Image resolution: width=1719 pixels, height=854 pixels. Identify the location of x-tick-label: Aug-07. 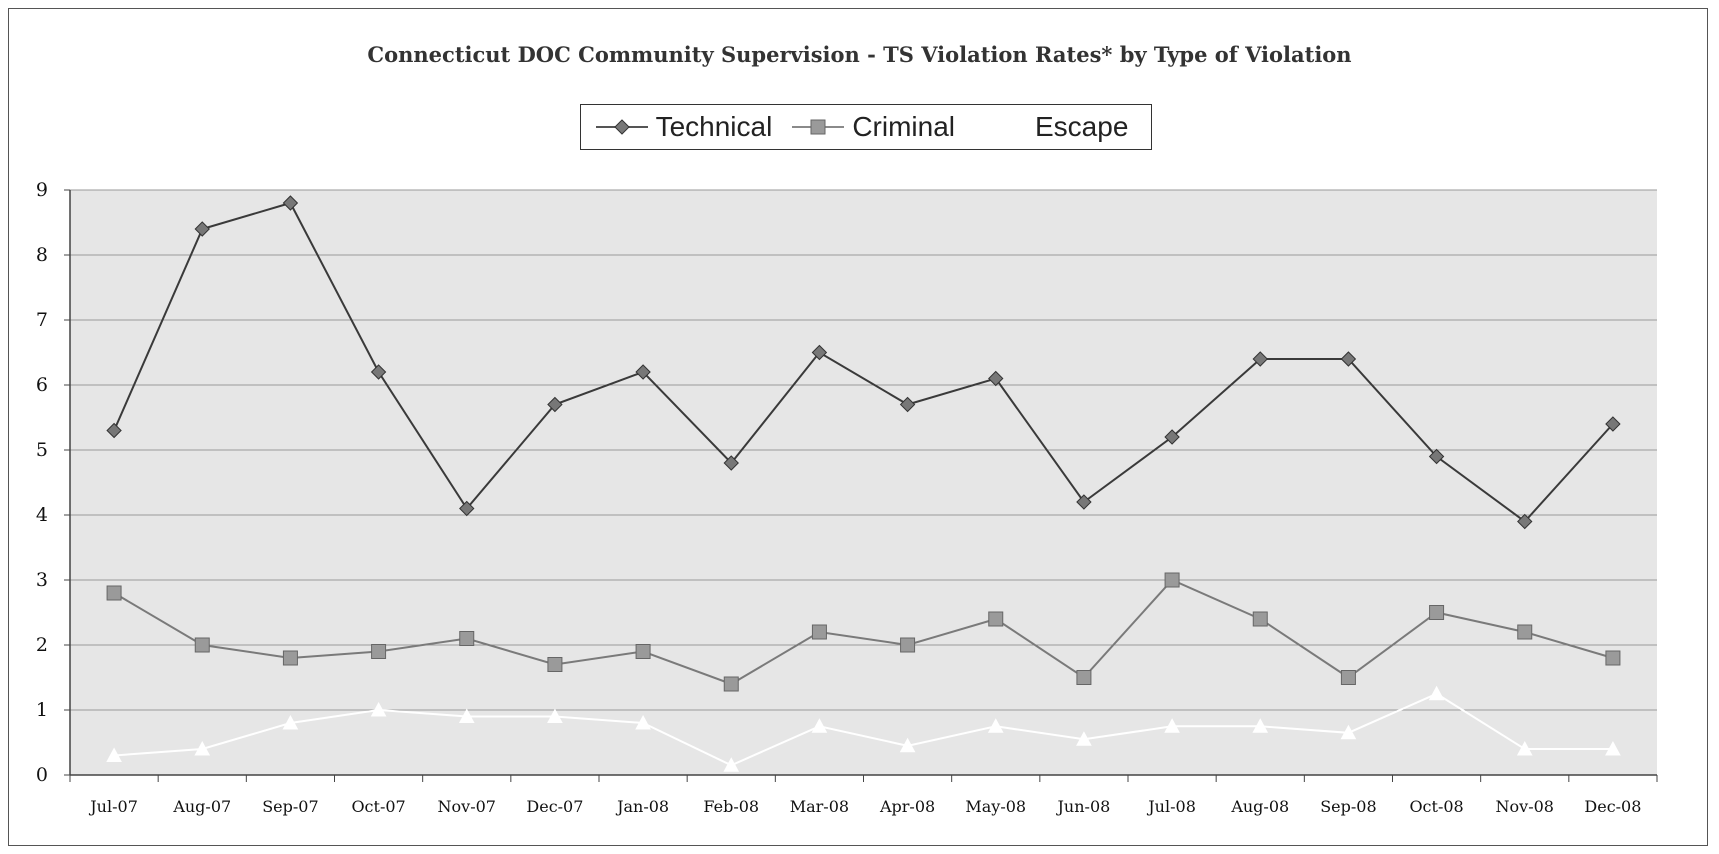
(201, 806).